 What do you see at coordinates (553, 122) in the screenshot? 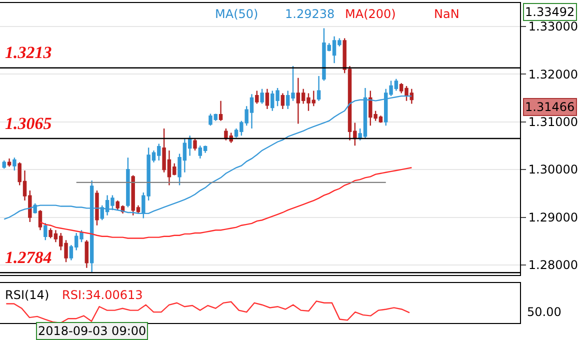
I see `y-tick-label: 1.31000` at bounding box center [553, 122].